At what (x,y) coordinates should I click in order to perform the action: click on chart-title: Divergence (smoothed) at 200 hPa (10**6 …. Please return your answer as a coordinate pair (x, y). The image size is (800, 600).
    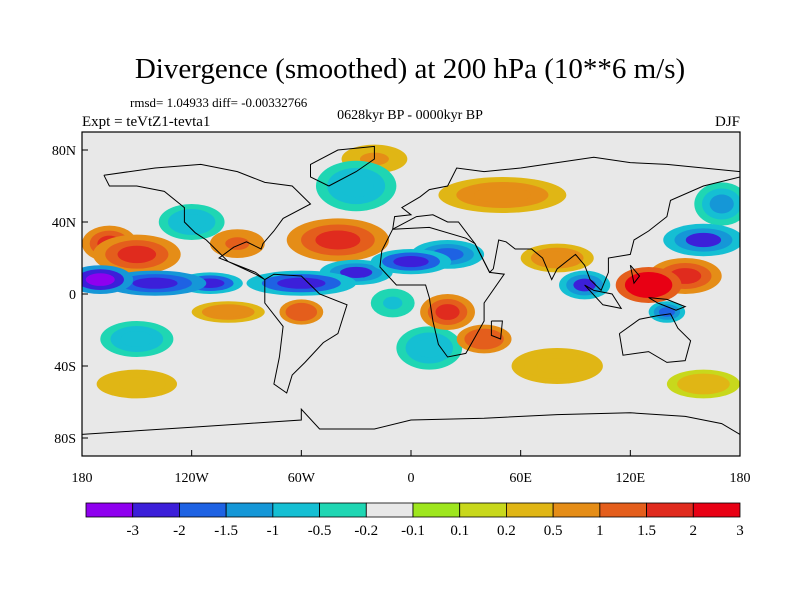
    Looking at the image, I should click on (410, 69).